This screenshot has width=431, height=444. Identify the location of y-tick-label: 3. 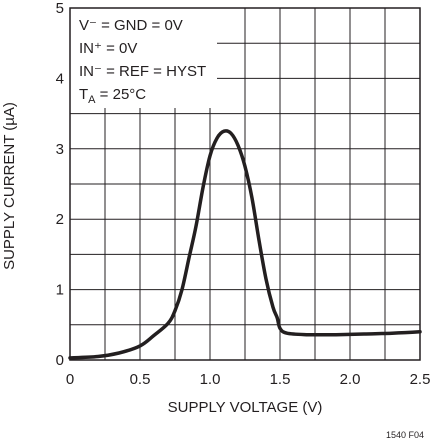
(60, 149).